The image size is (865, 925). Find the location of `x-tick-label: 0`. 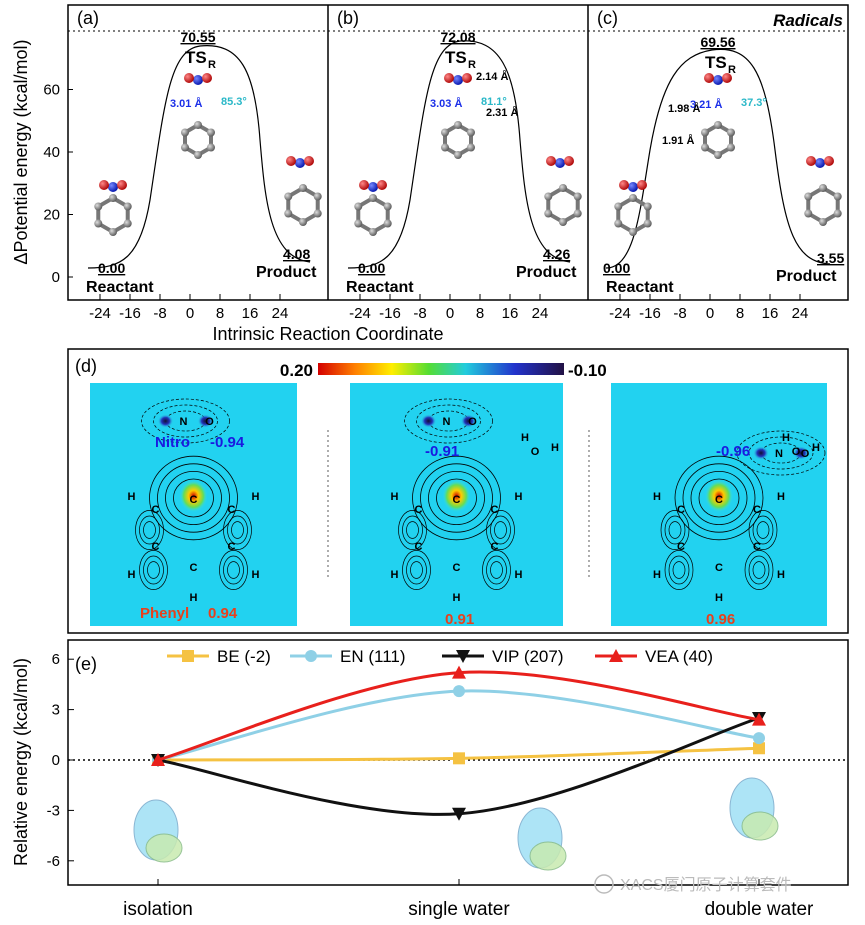

x-tick-label: 0 is located at coordinates (450, 313).